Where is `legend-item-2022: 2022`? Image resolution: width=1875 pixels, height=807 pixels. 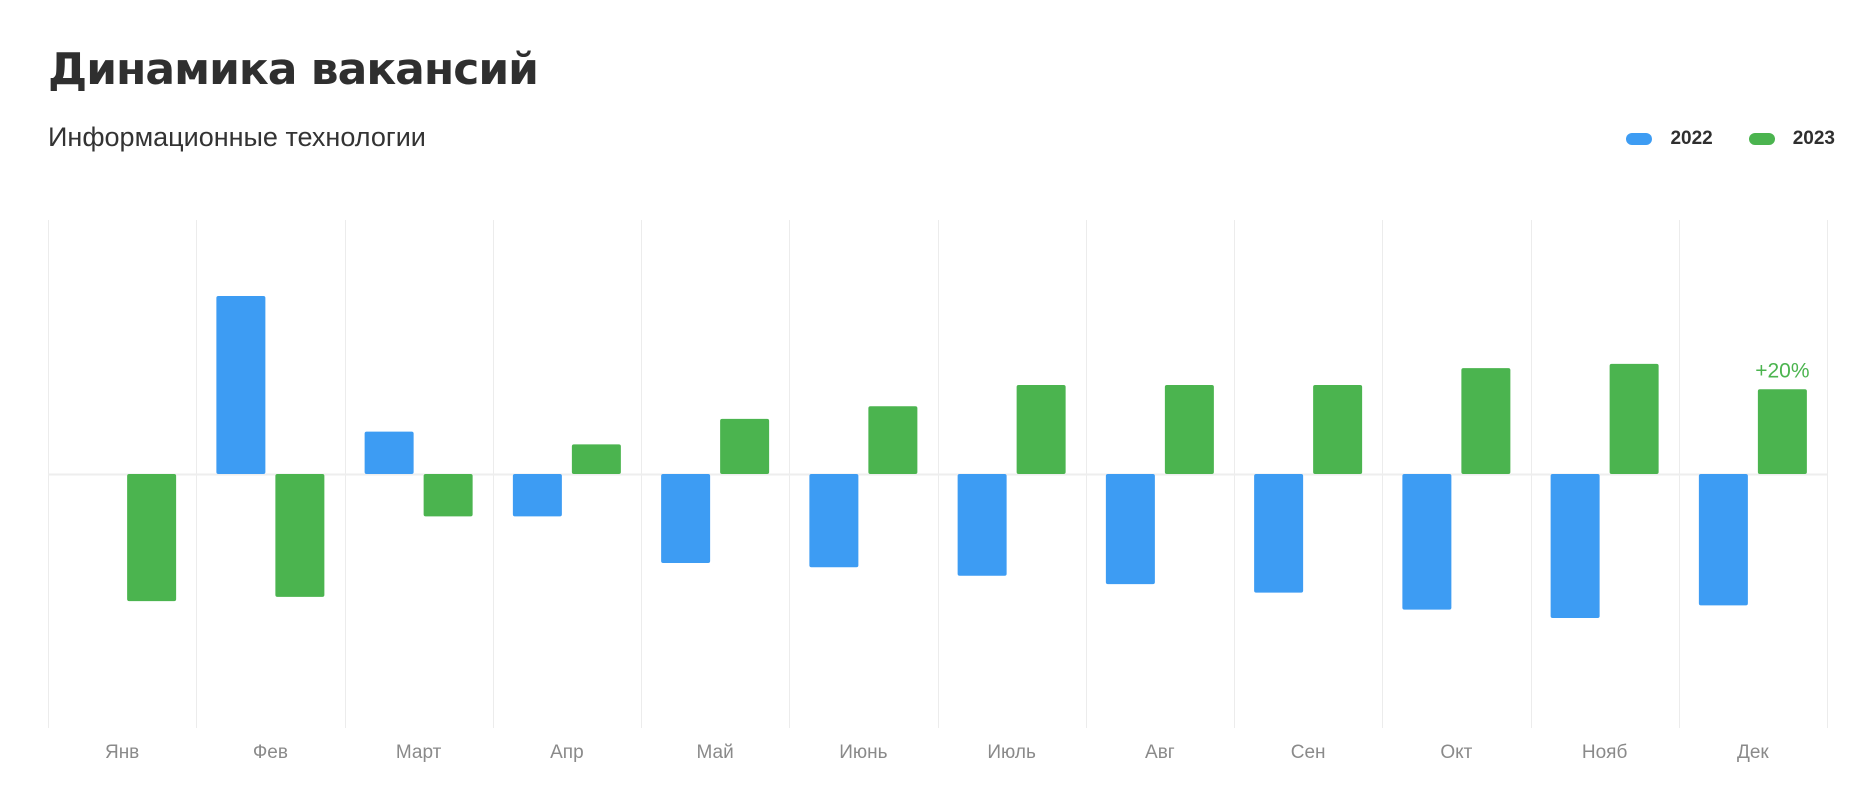 legend-item-2022: 2022 is located at coordinates (1669, 139).